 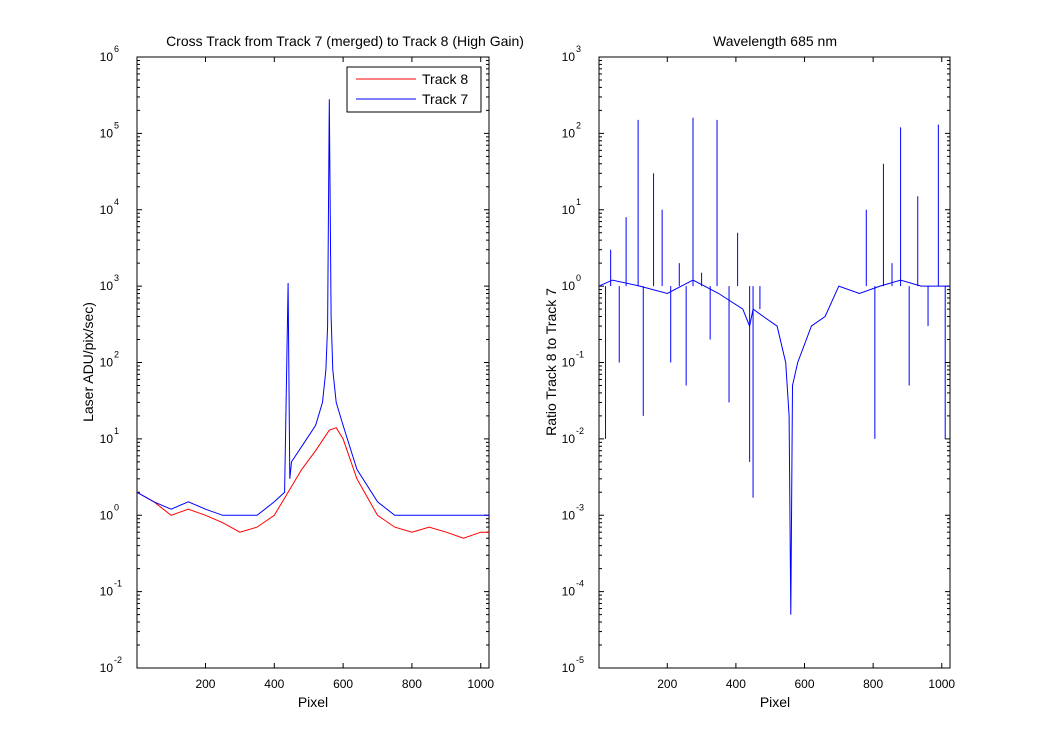 I want to click on left-ytick-exponent: 0, so click(x=116, y=507).